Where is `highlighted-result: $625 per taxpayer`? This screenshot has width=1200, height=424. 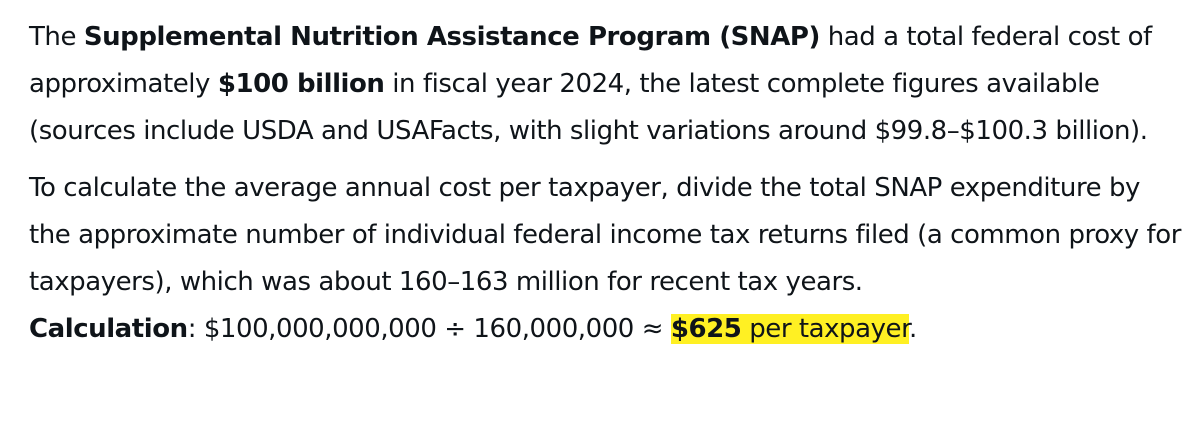
highlighted-result: $625 per taxpayer is located at coordinates (789, 329).